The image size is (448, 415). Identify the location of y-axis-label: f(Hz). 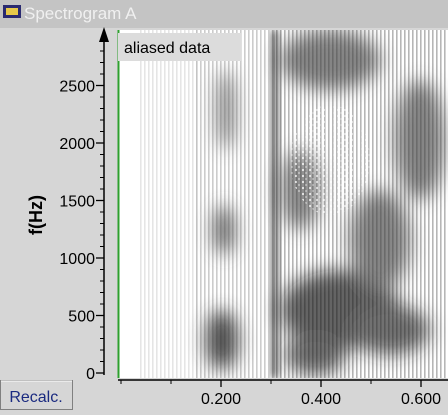
(36, 215).